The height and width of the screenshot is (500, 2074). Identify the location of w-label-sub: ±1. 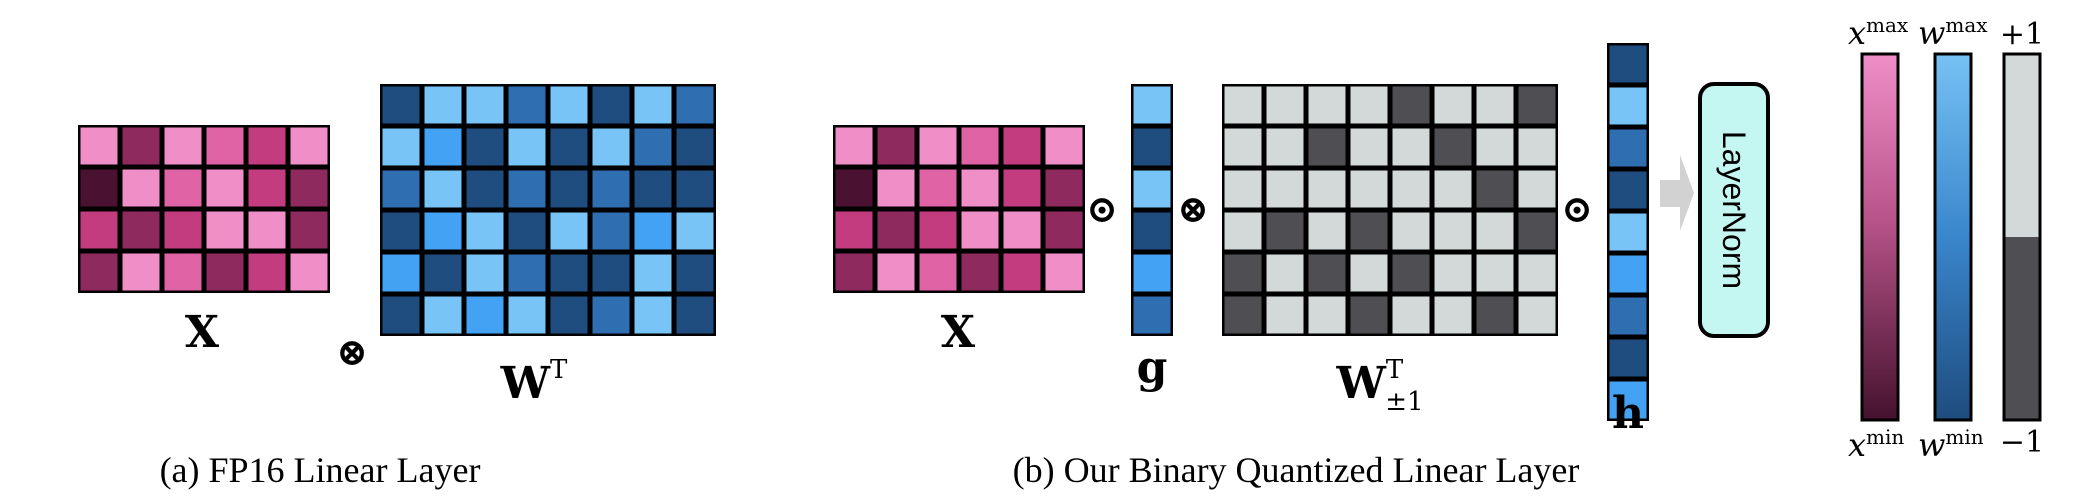
(1404, 402).